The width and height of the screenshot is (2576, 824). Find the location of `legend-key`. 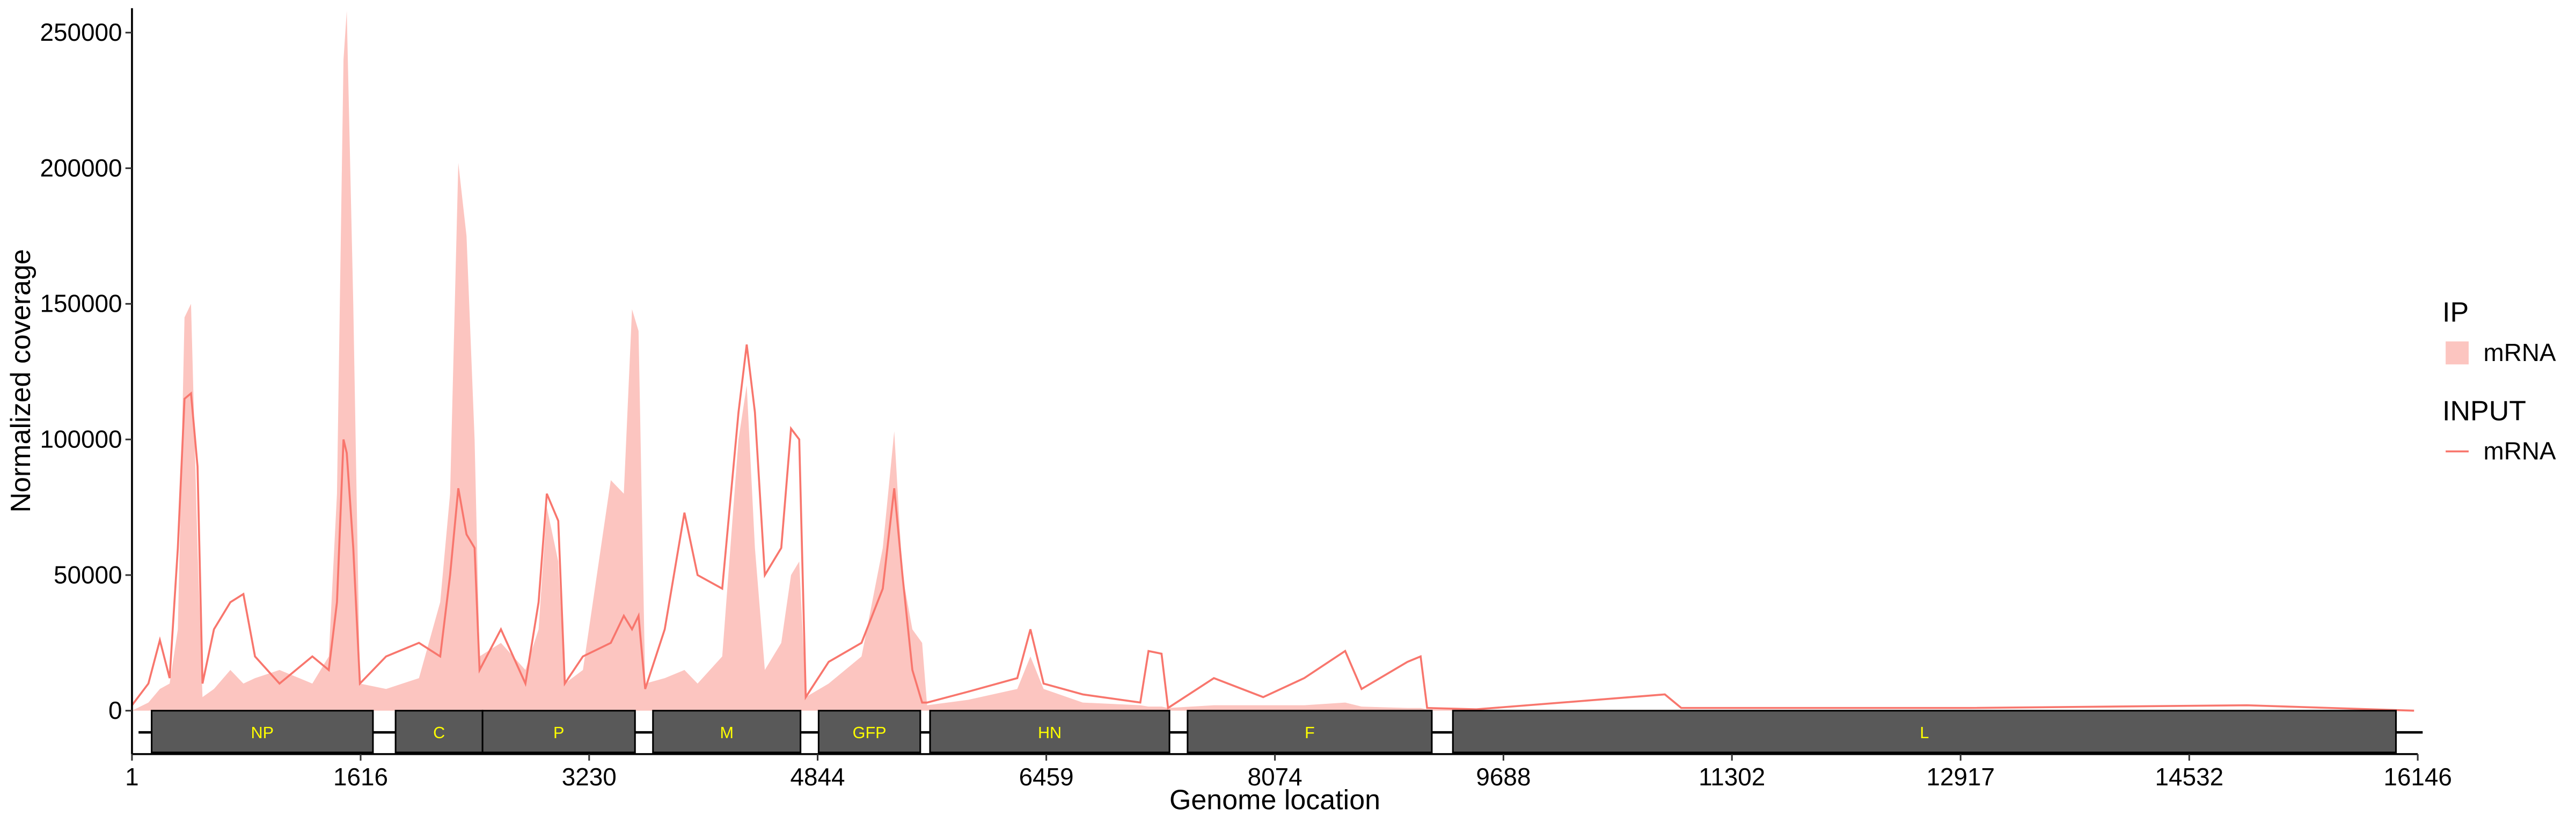

legend-key is located at coordinates (2457, 353).